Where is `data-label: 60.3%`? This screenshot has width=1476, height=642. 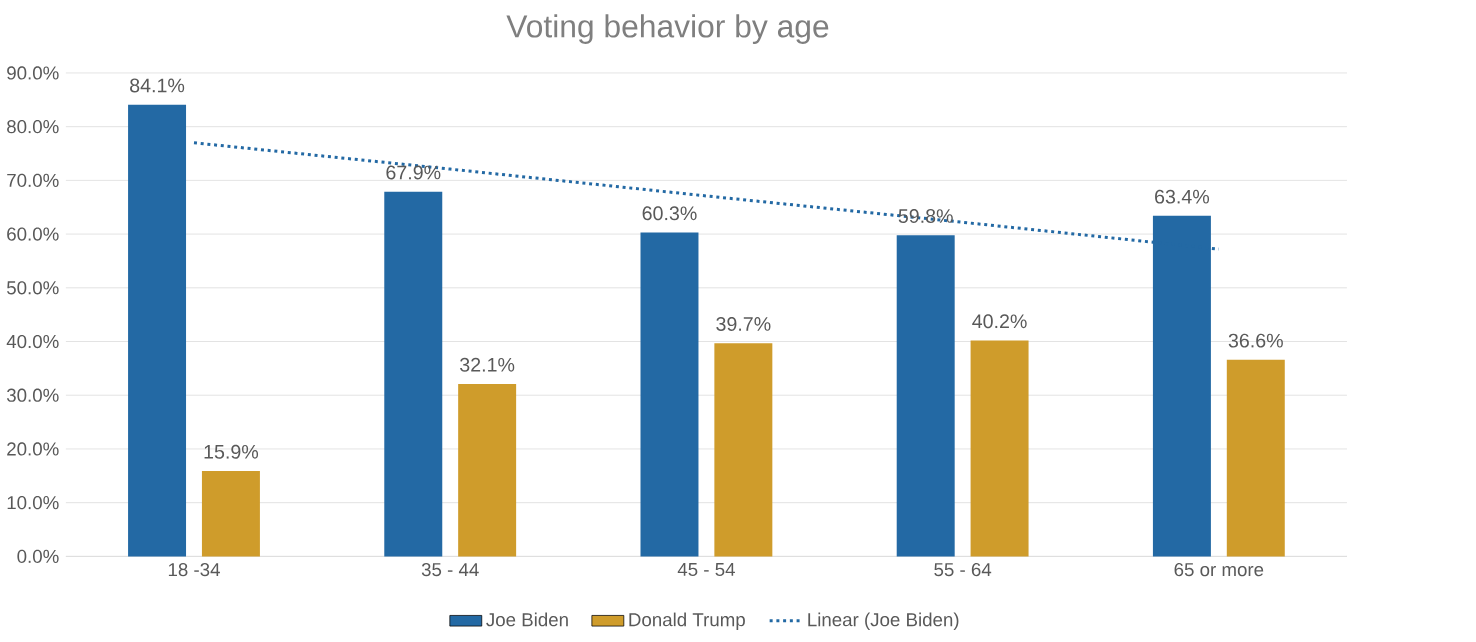
data-label: 60.3% is located at coordinates (669, 213).